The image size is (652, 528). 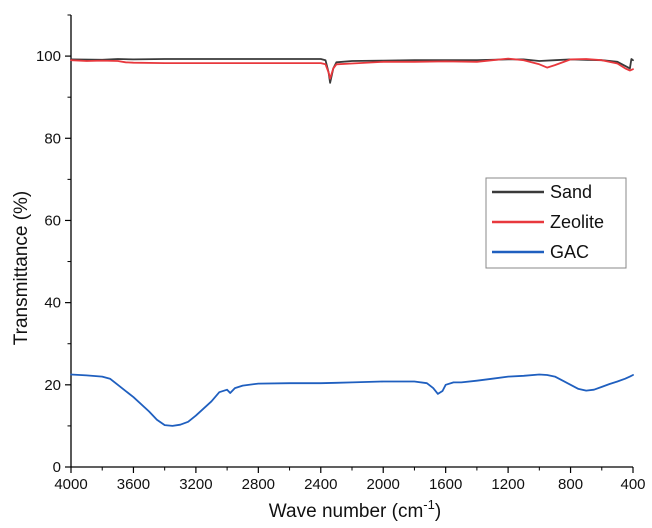 What do you see at coordinates (507, 484) in the screenshot?
I see `x-tick-label-1200: 1200` at bounding box center [507, 484].